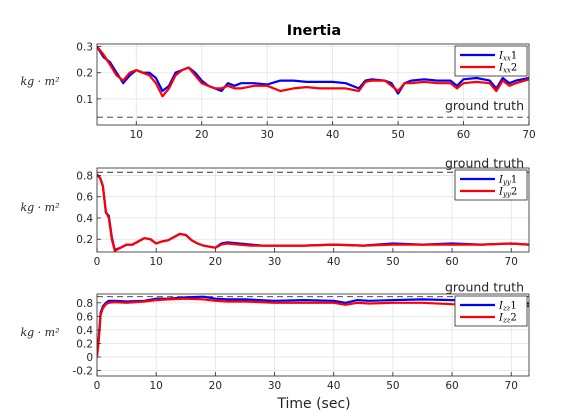 This screenshot has height=420, width=570. I want to click on y-tick-label: 0, so click(89, 358).